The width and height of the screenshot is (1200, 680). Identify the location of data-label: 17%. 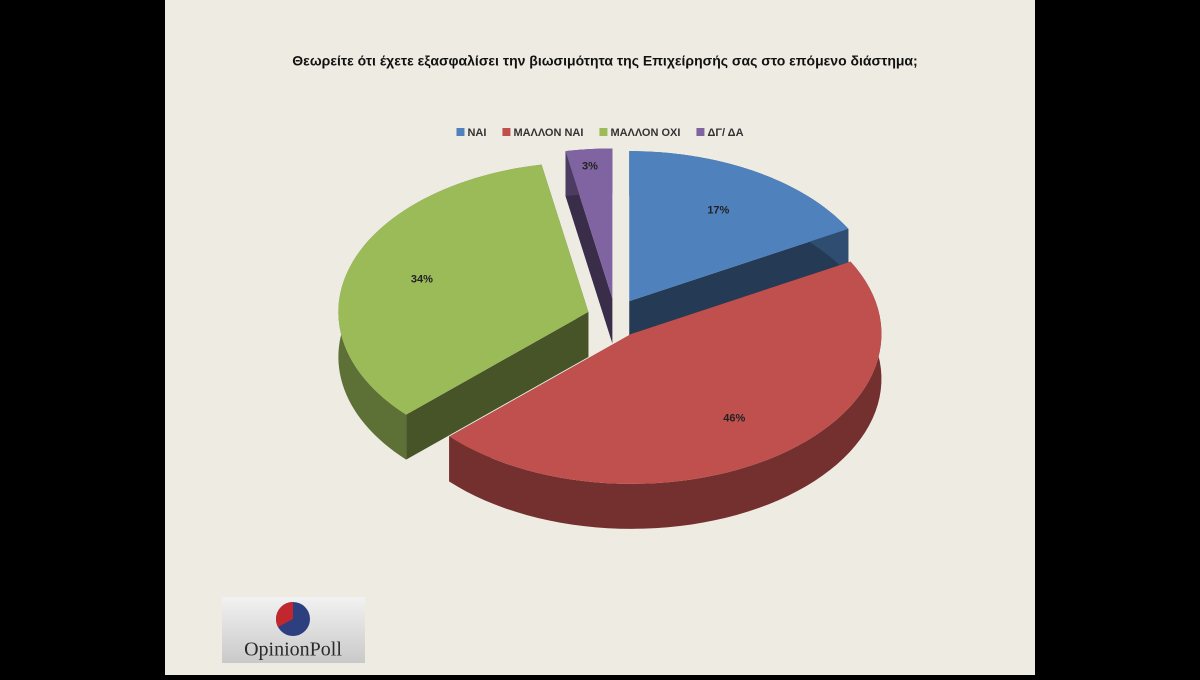
(718, 211).